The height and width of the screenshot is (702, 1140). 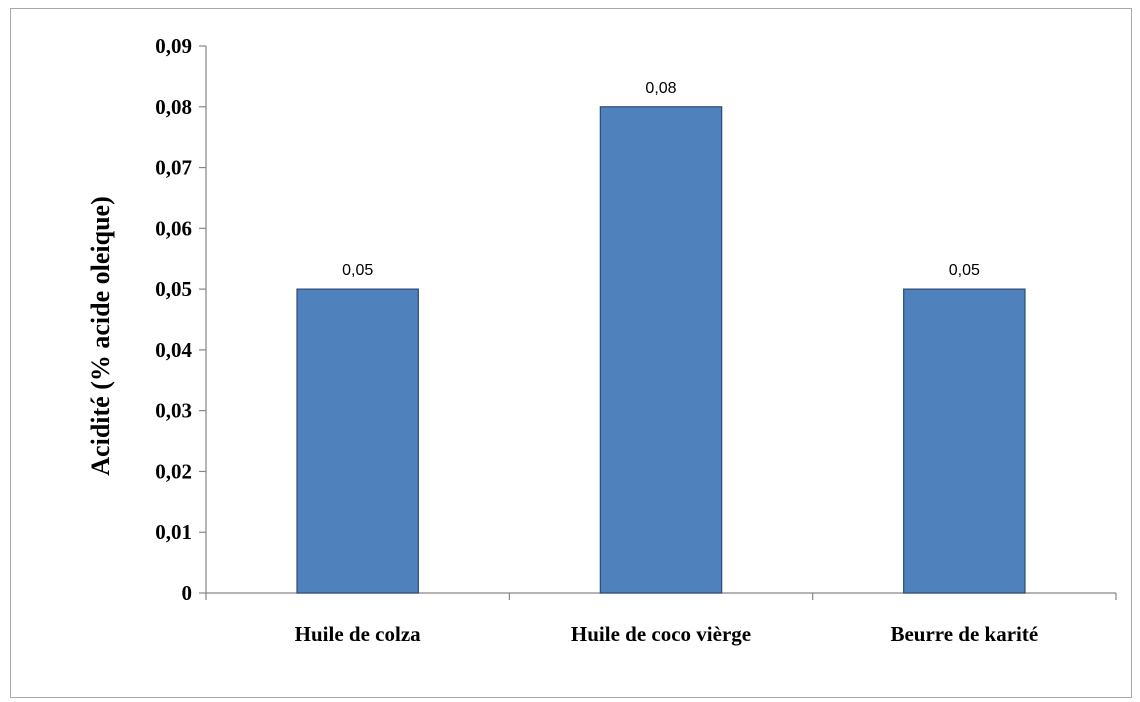 What do you see at coordinates (661, 596) in the screenshot?
I see `x-axis` at bounding box center [661, 596].